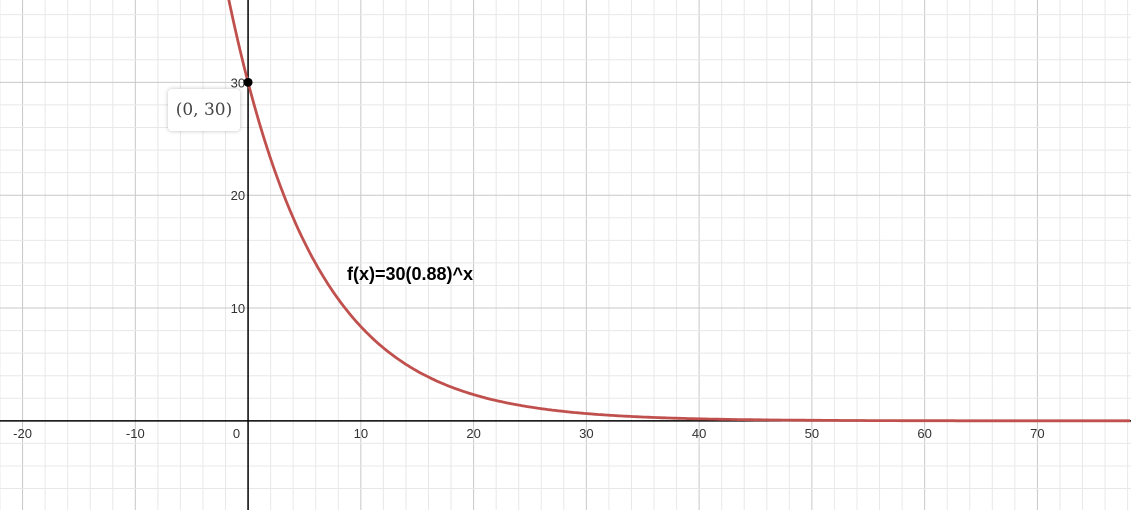  I want to click on y-tick-label: 20, so click(238, 195).